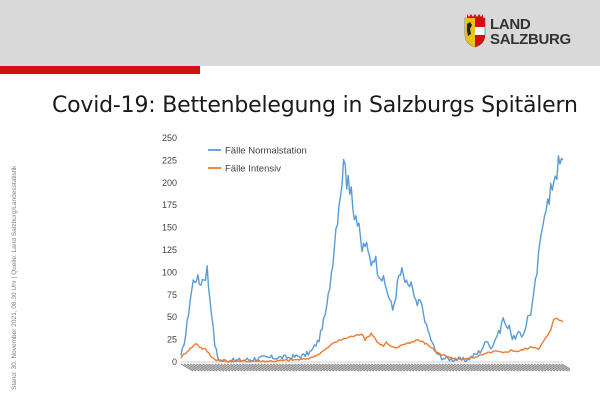 The height and width of the screenshot is (400, 600). Describe the element at coordinates (475, 31) in the screenshot. I see `coat-of-arms-icon` at that location.